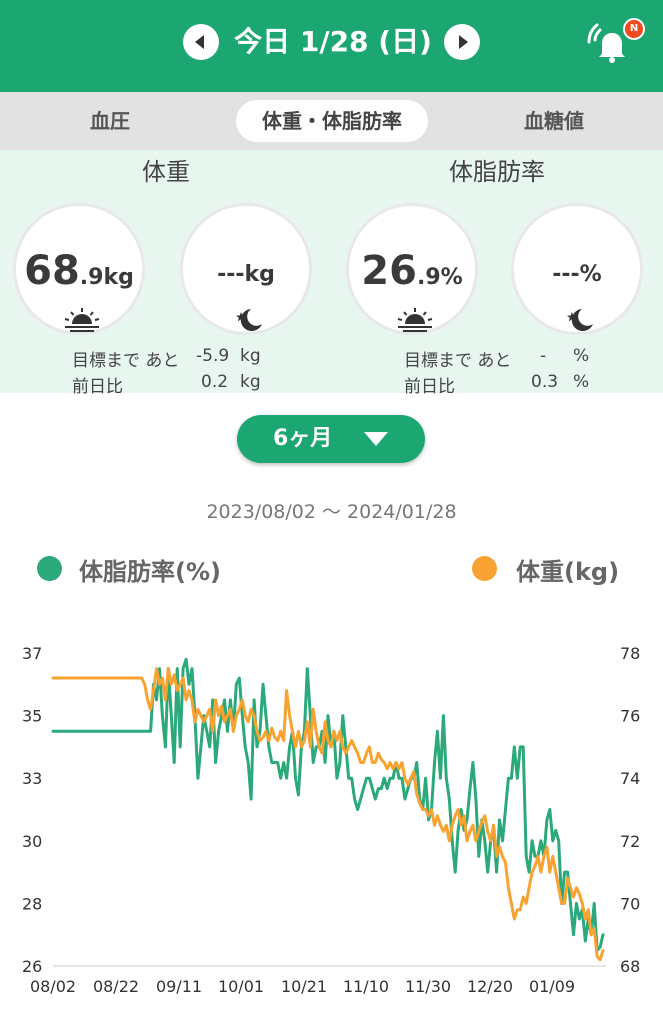  What do you see at coordinates (126, 361) in the screenshot?
I see `weight-goal-label: 目標まで あと` at bounding box center [126, 361].